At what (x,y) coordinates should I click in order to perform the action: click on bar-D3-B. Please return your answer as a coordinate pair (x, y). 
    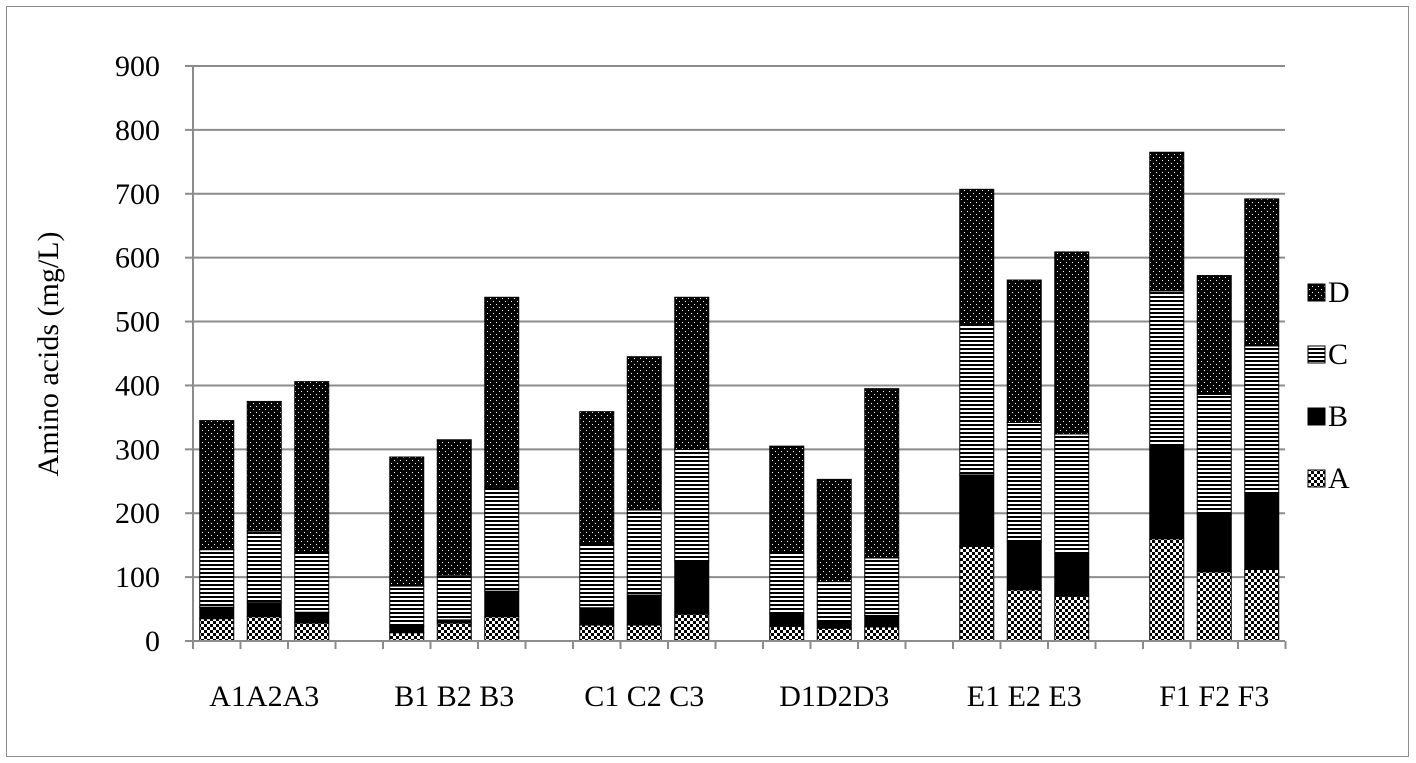
    Looking at the image, I should click on (882, 621).